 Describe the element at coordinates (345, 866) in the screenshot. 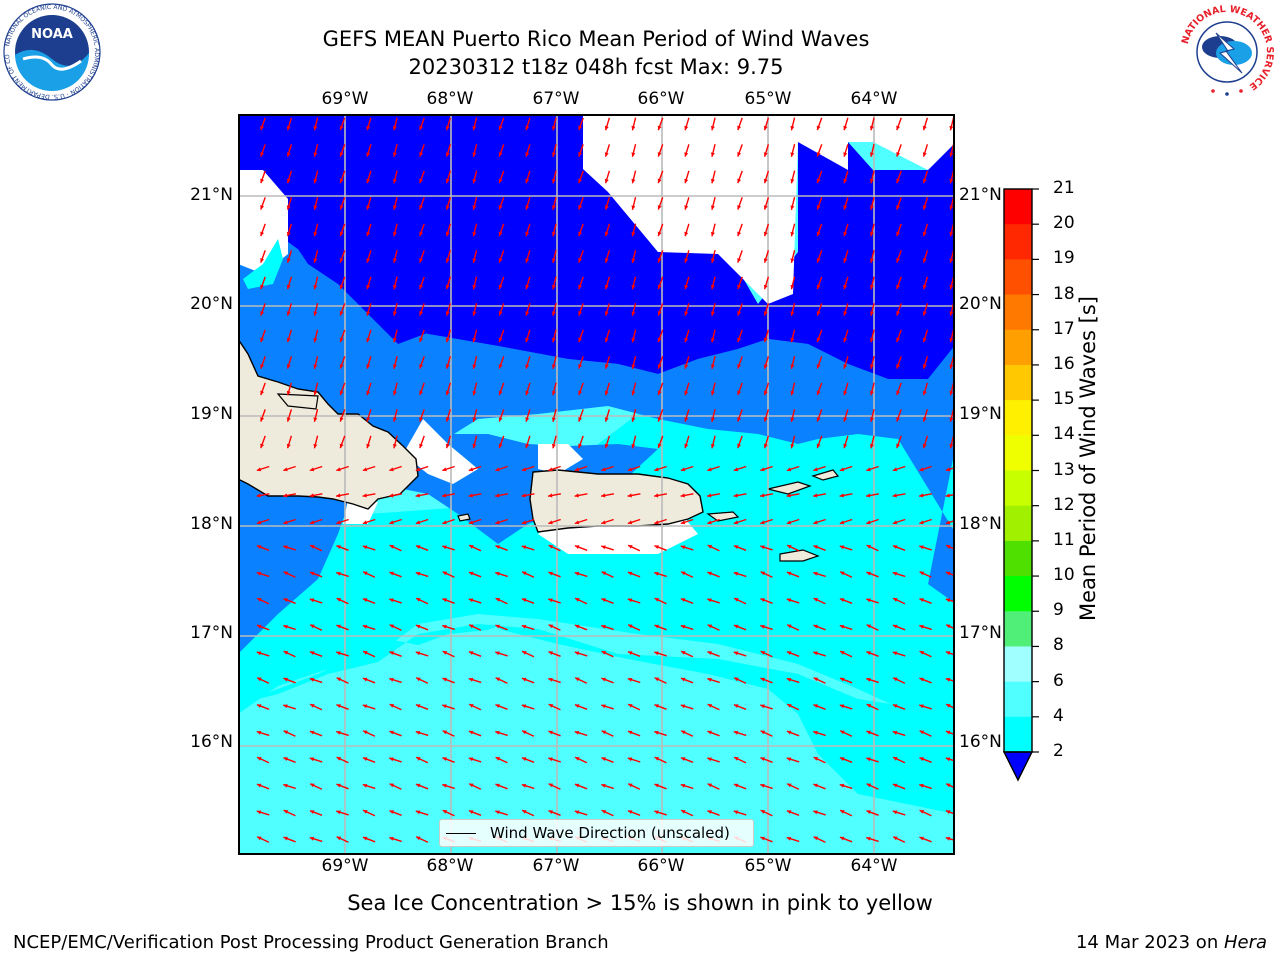

I see `lon-tick-bot-0: 69°W` at that location.